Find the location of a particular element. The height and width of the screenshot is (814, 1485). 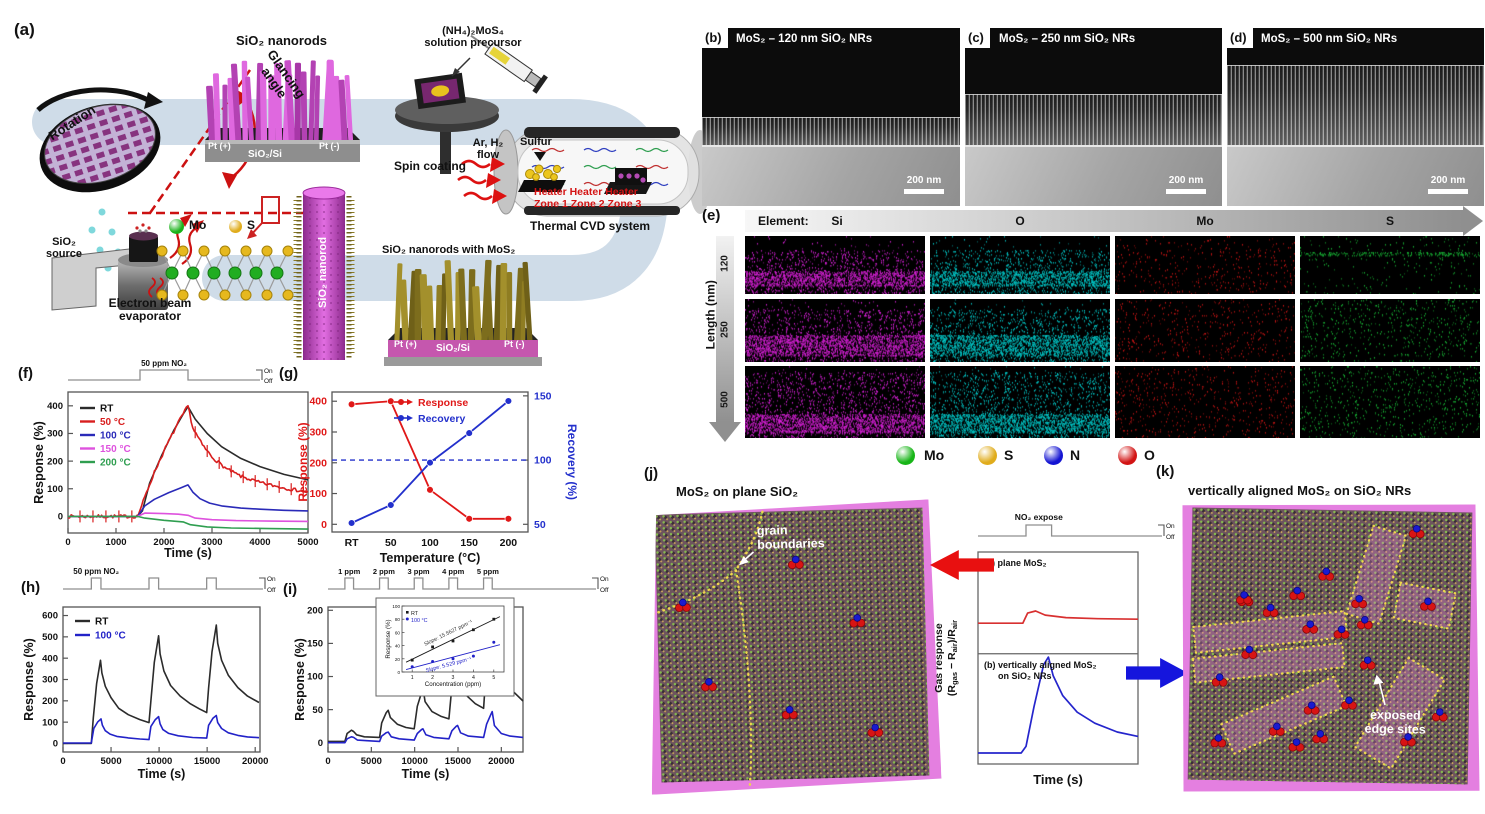

sulfur-label: Sulfur is located at coordinates (536, 142).